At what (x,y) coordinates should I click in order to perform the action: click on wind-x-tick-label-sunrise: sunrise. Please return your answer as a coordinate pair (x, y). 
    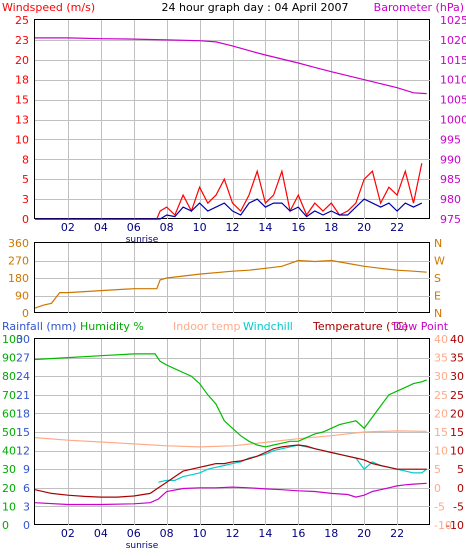
    Looking at the image, I should click on (142, 240).